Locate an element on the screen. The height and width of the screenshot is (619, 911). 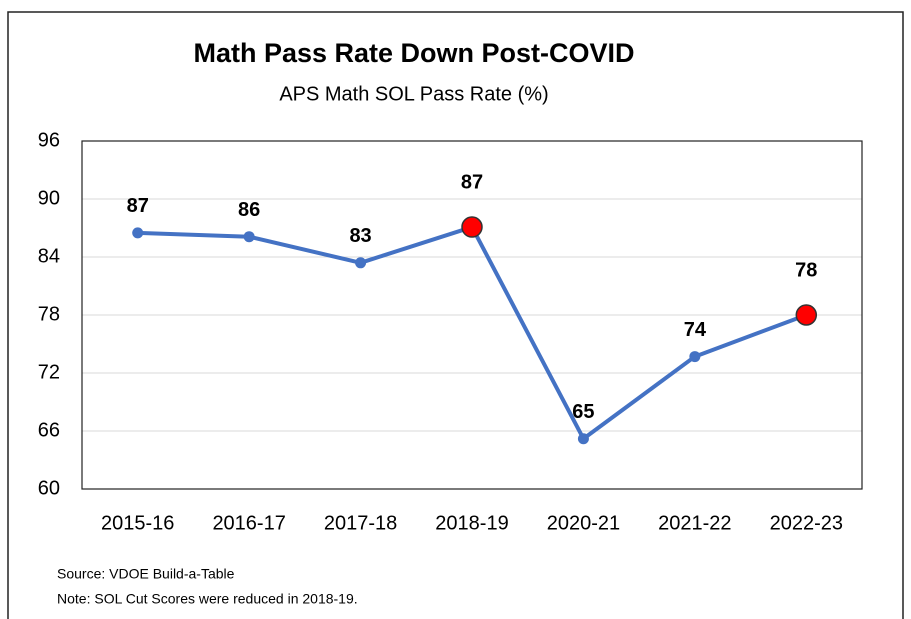
x-tick-label: 2021-22 is located at coordinates (694, 523).